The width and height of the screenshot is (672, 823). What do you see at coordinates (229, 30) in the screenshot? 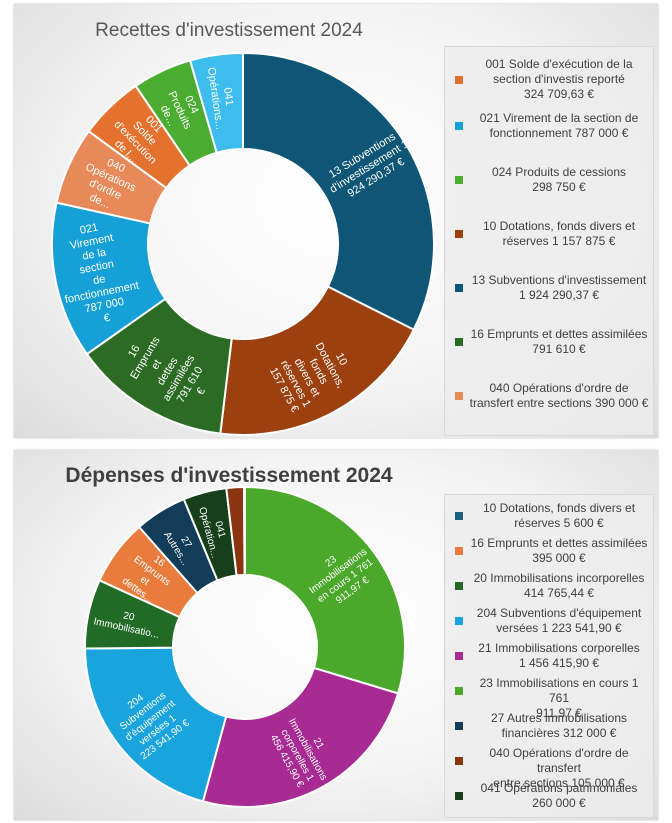
I see `chart-title: Recettes d'investissement 2024` at bounding box center [229, 30].